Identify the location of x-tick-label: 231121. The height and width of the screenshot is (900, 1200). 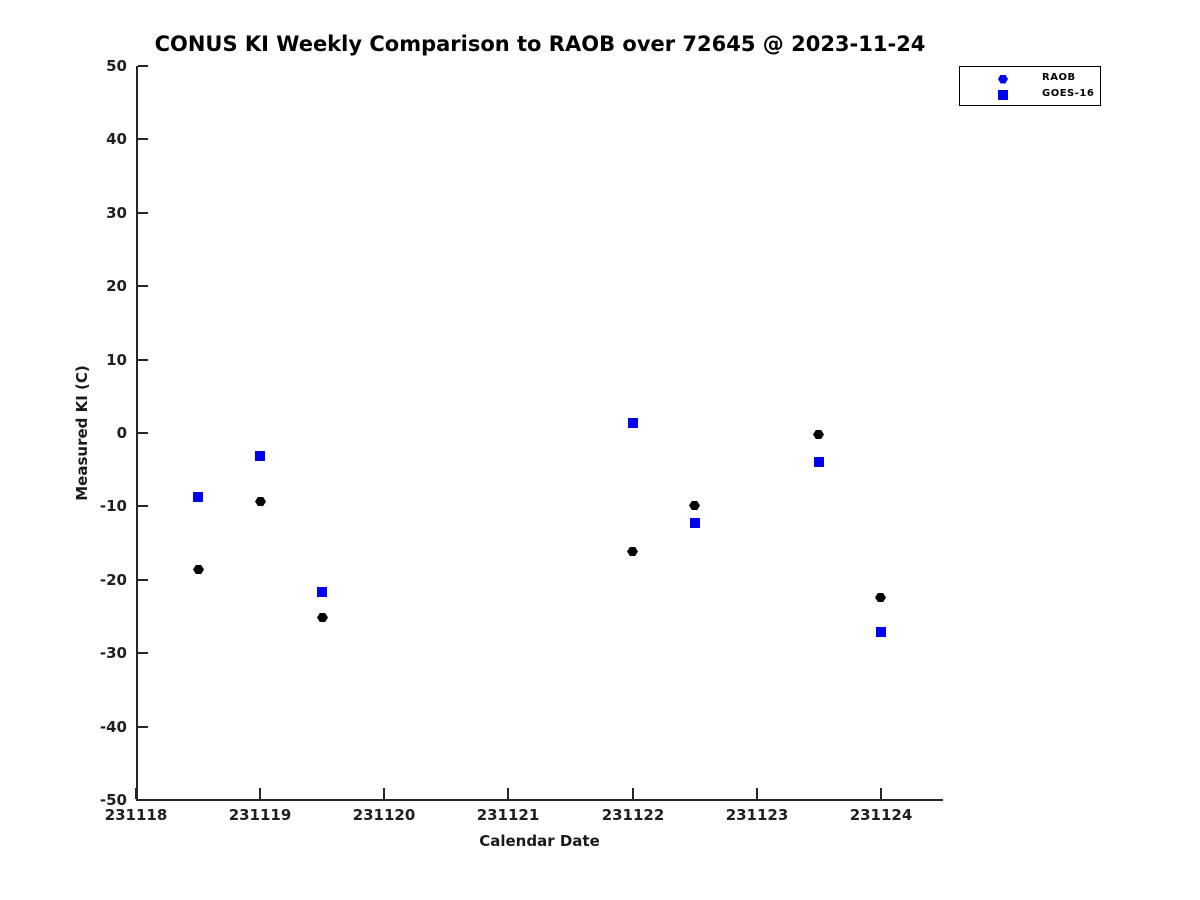
(508, 815).